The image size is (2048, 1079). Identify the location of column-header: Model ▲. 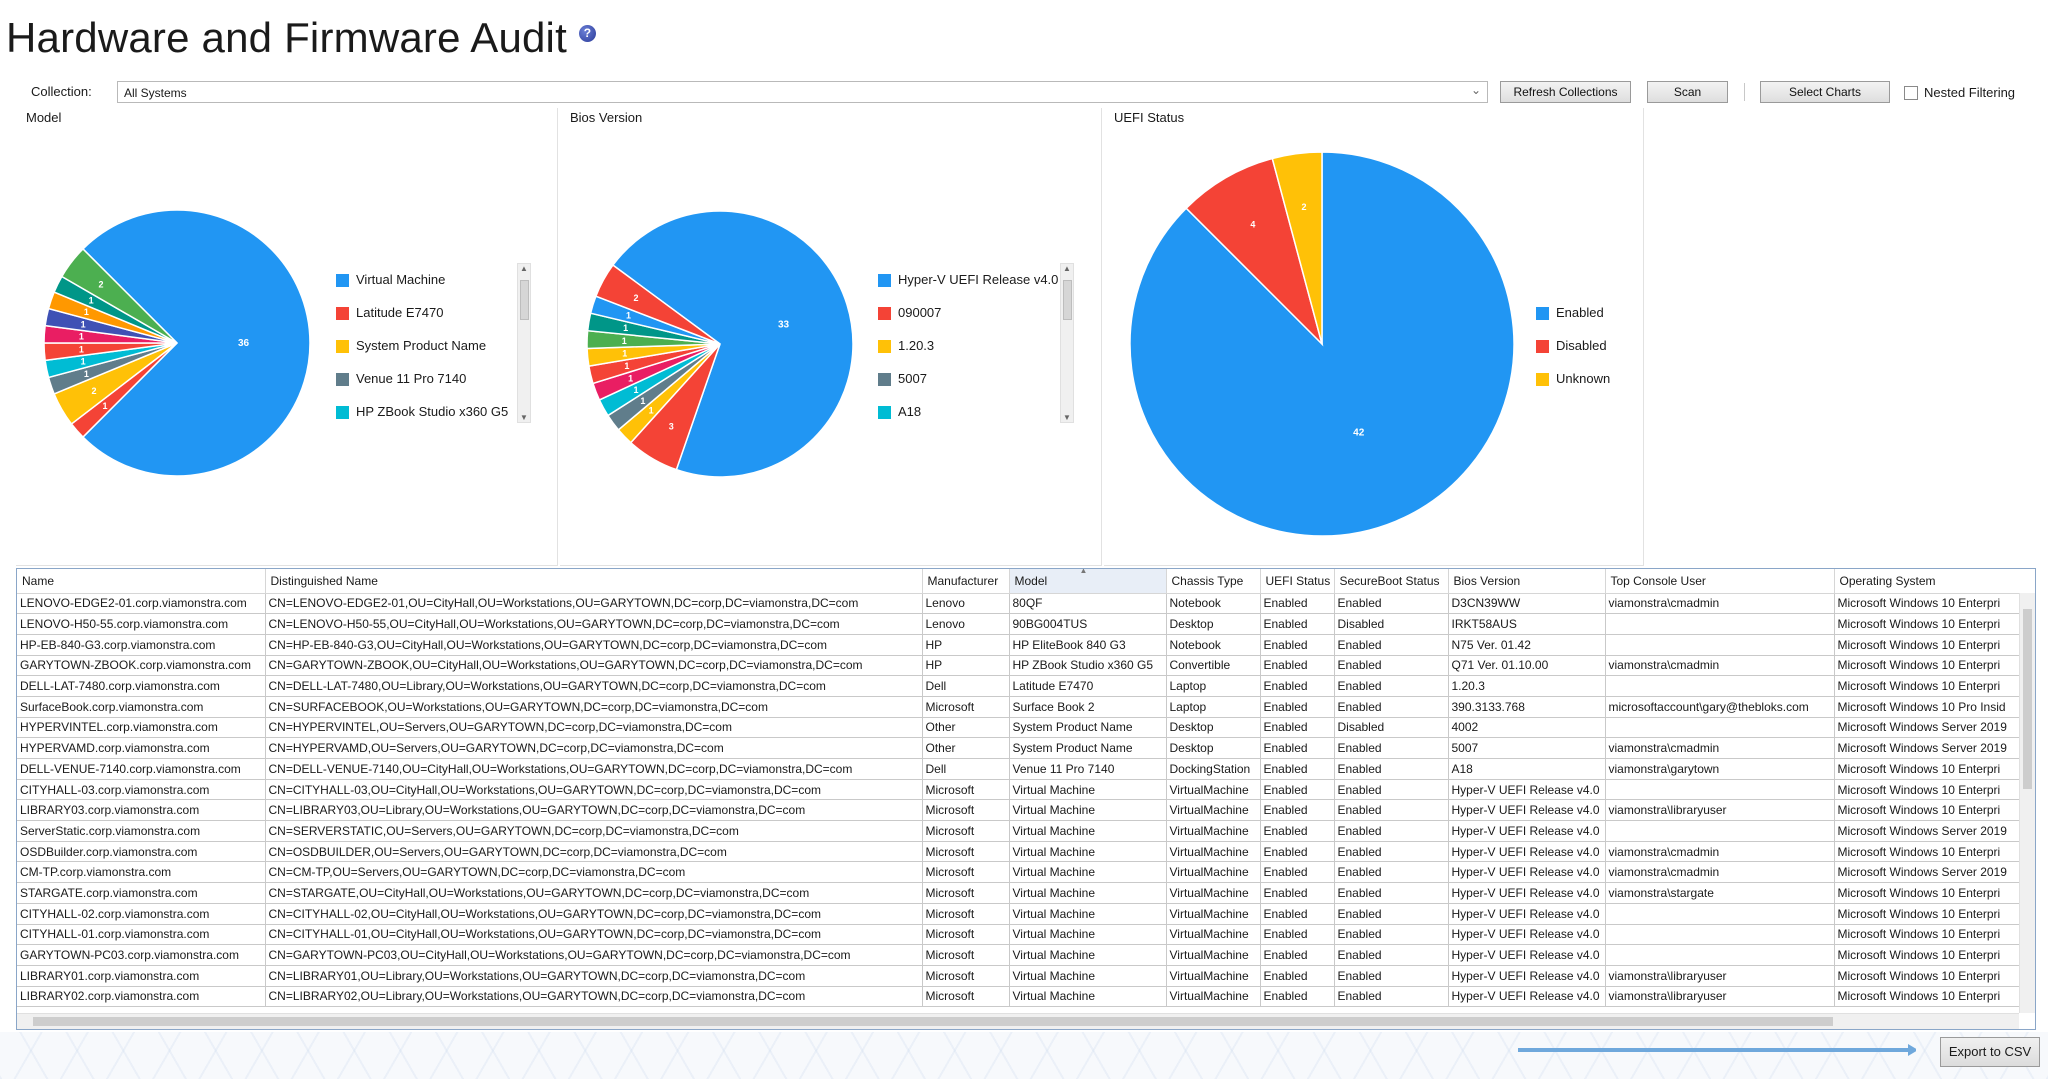
(1088, 581).